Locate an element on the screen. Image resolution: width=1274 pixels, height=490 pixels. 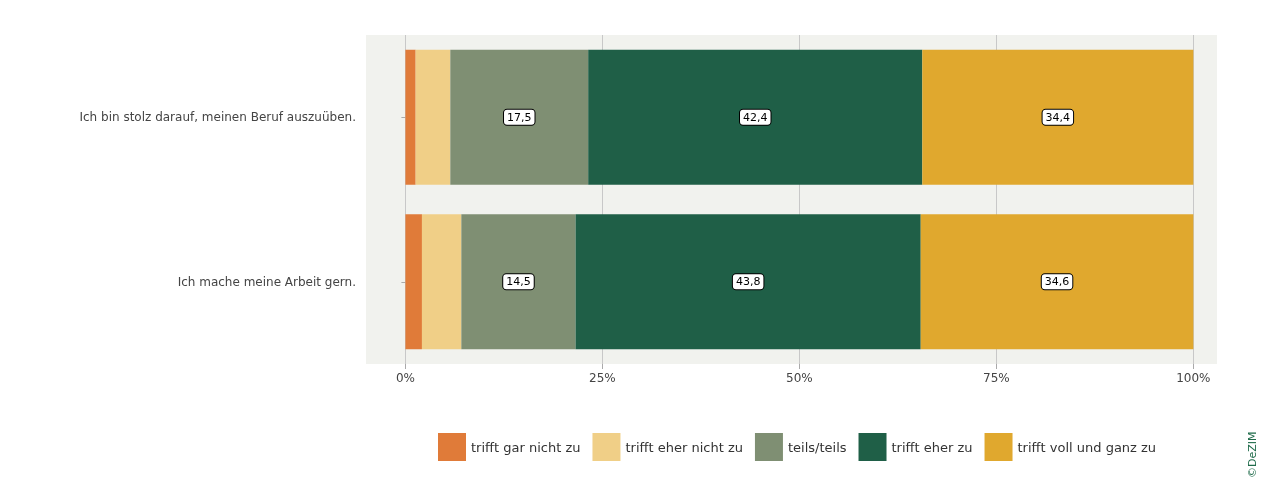
x-tick-label: 0% is located at coordinates (405, 378).